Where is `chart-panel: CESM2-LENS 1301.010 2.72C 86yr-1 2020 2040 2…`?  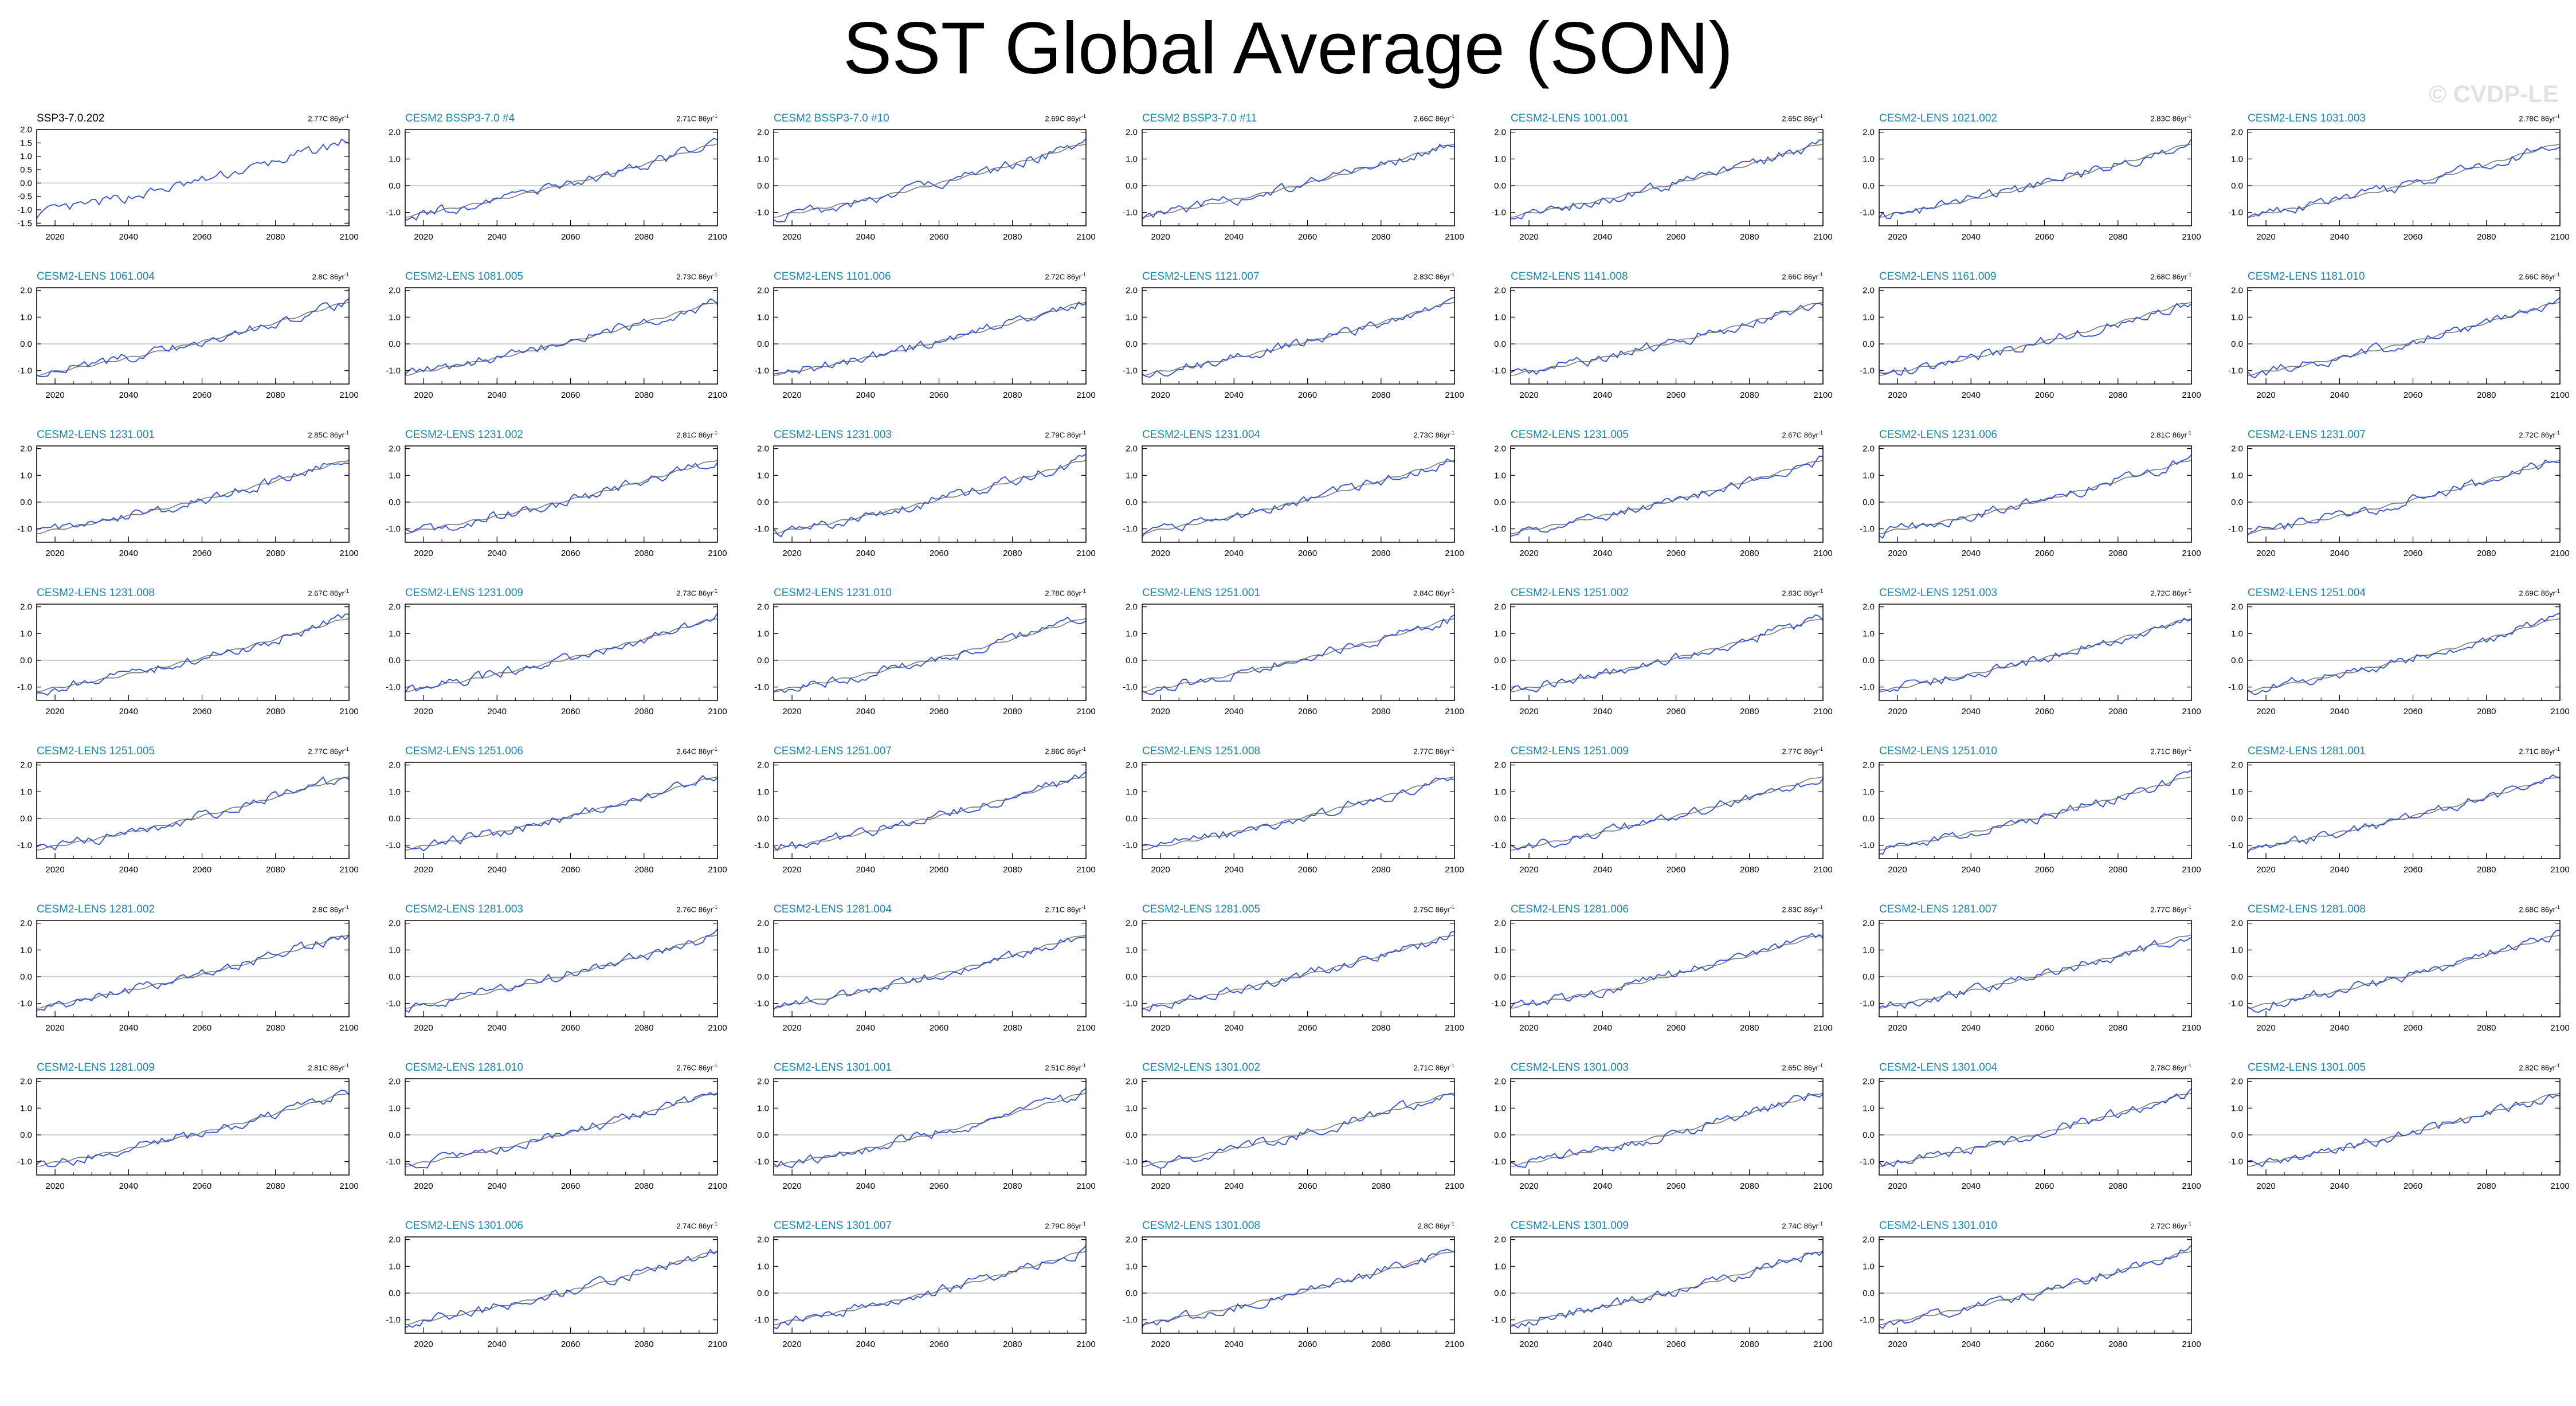 chart-panel: CESM2-LENS 1301.010 2.72C 86yr-1 2020 2040 2… is located at coordinates (2023, 1288).